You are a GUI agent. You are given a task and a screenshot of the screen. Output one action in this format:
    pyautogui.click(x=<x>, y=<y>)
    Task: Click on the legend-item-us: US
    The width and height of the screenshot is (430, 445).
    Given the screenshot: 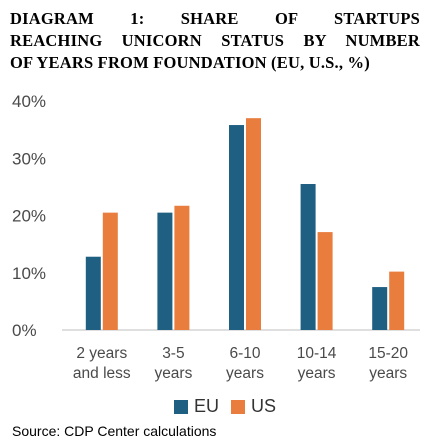 What is the action you would take?
    pyautogui.click(x=253, y=406)
    